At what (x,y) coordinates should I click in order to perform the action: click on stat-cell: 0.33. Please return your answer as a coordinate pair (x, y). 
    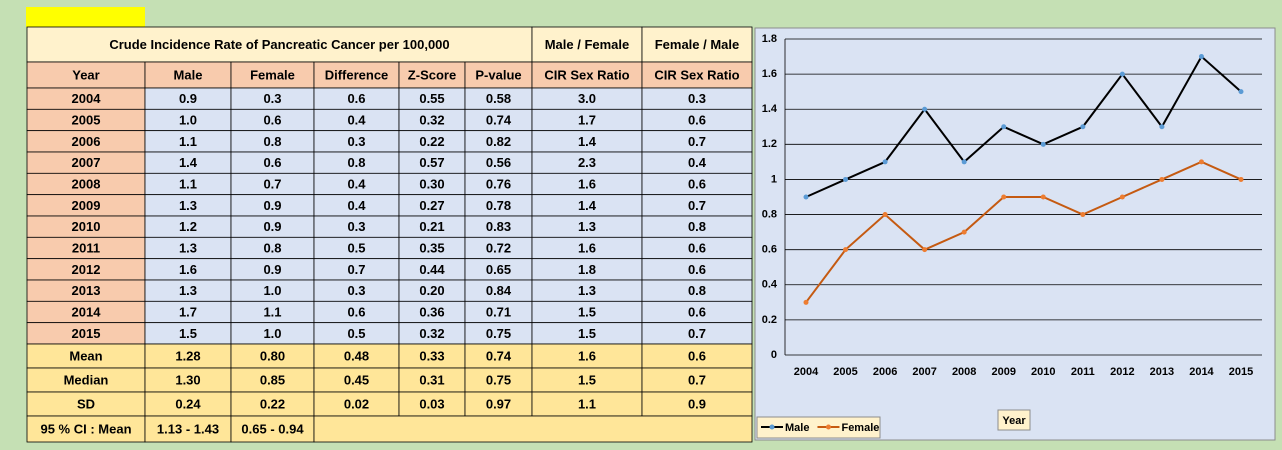
    Looking at the image, I should click on (431, 355).